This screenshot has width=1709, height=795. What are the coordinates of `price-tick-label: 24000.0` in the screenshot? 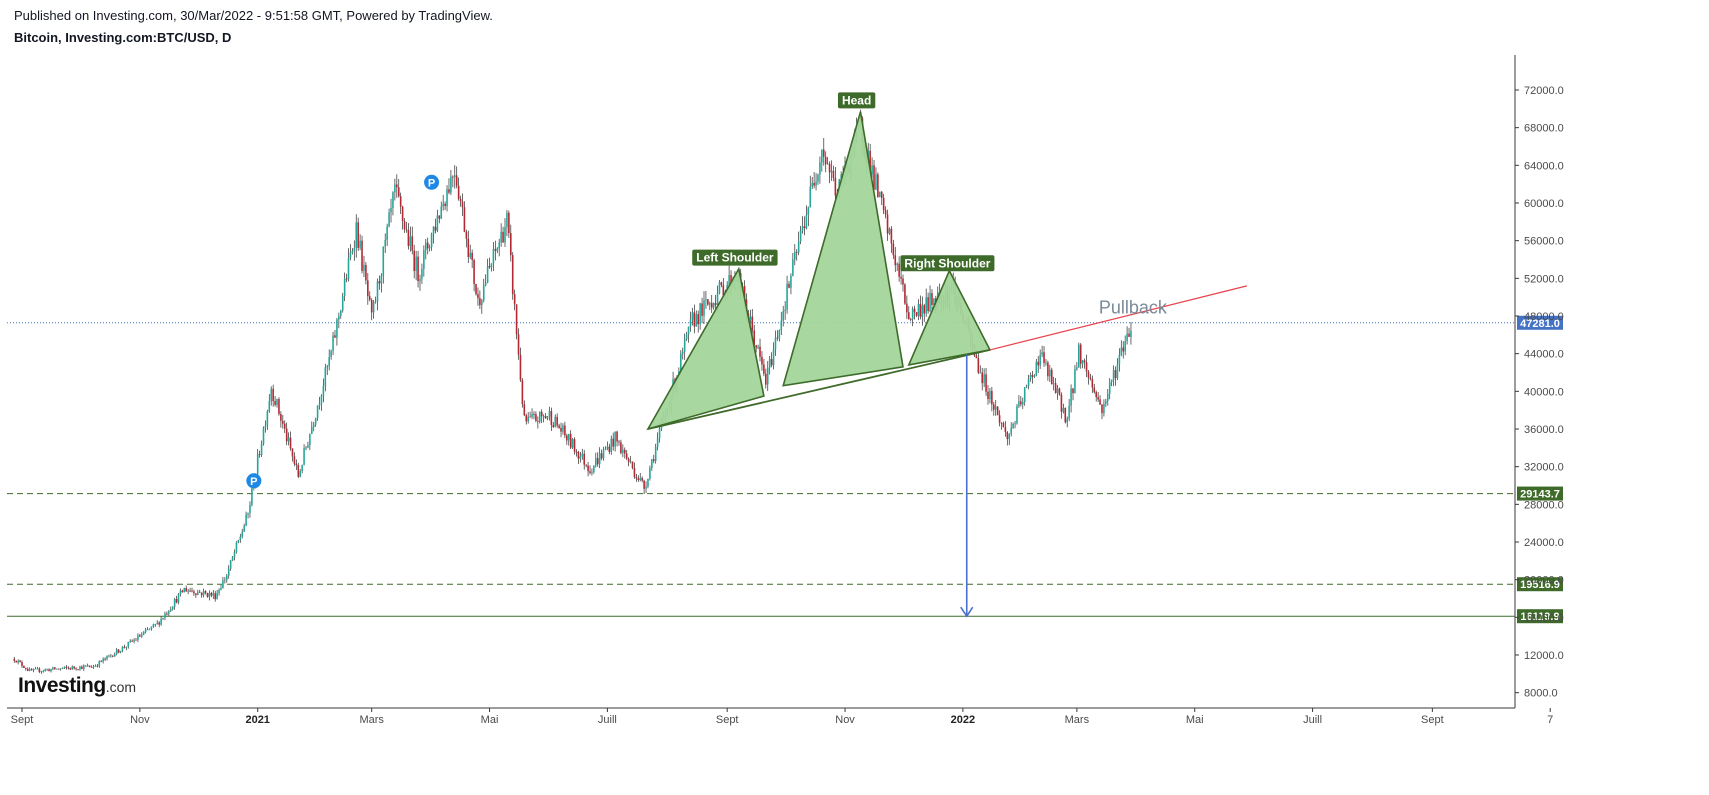 It's located at (1544, 543).